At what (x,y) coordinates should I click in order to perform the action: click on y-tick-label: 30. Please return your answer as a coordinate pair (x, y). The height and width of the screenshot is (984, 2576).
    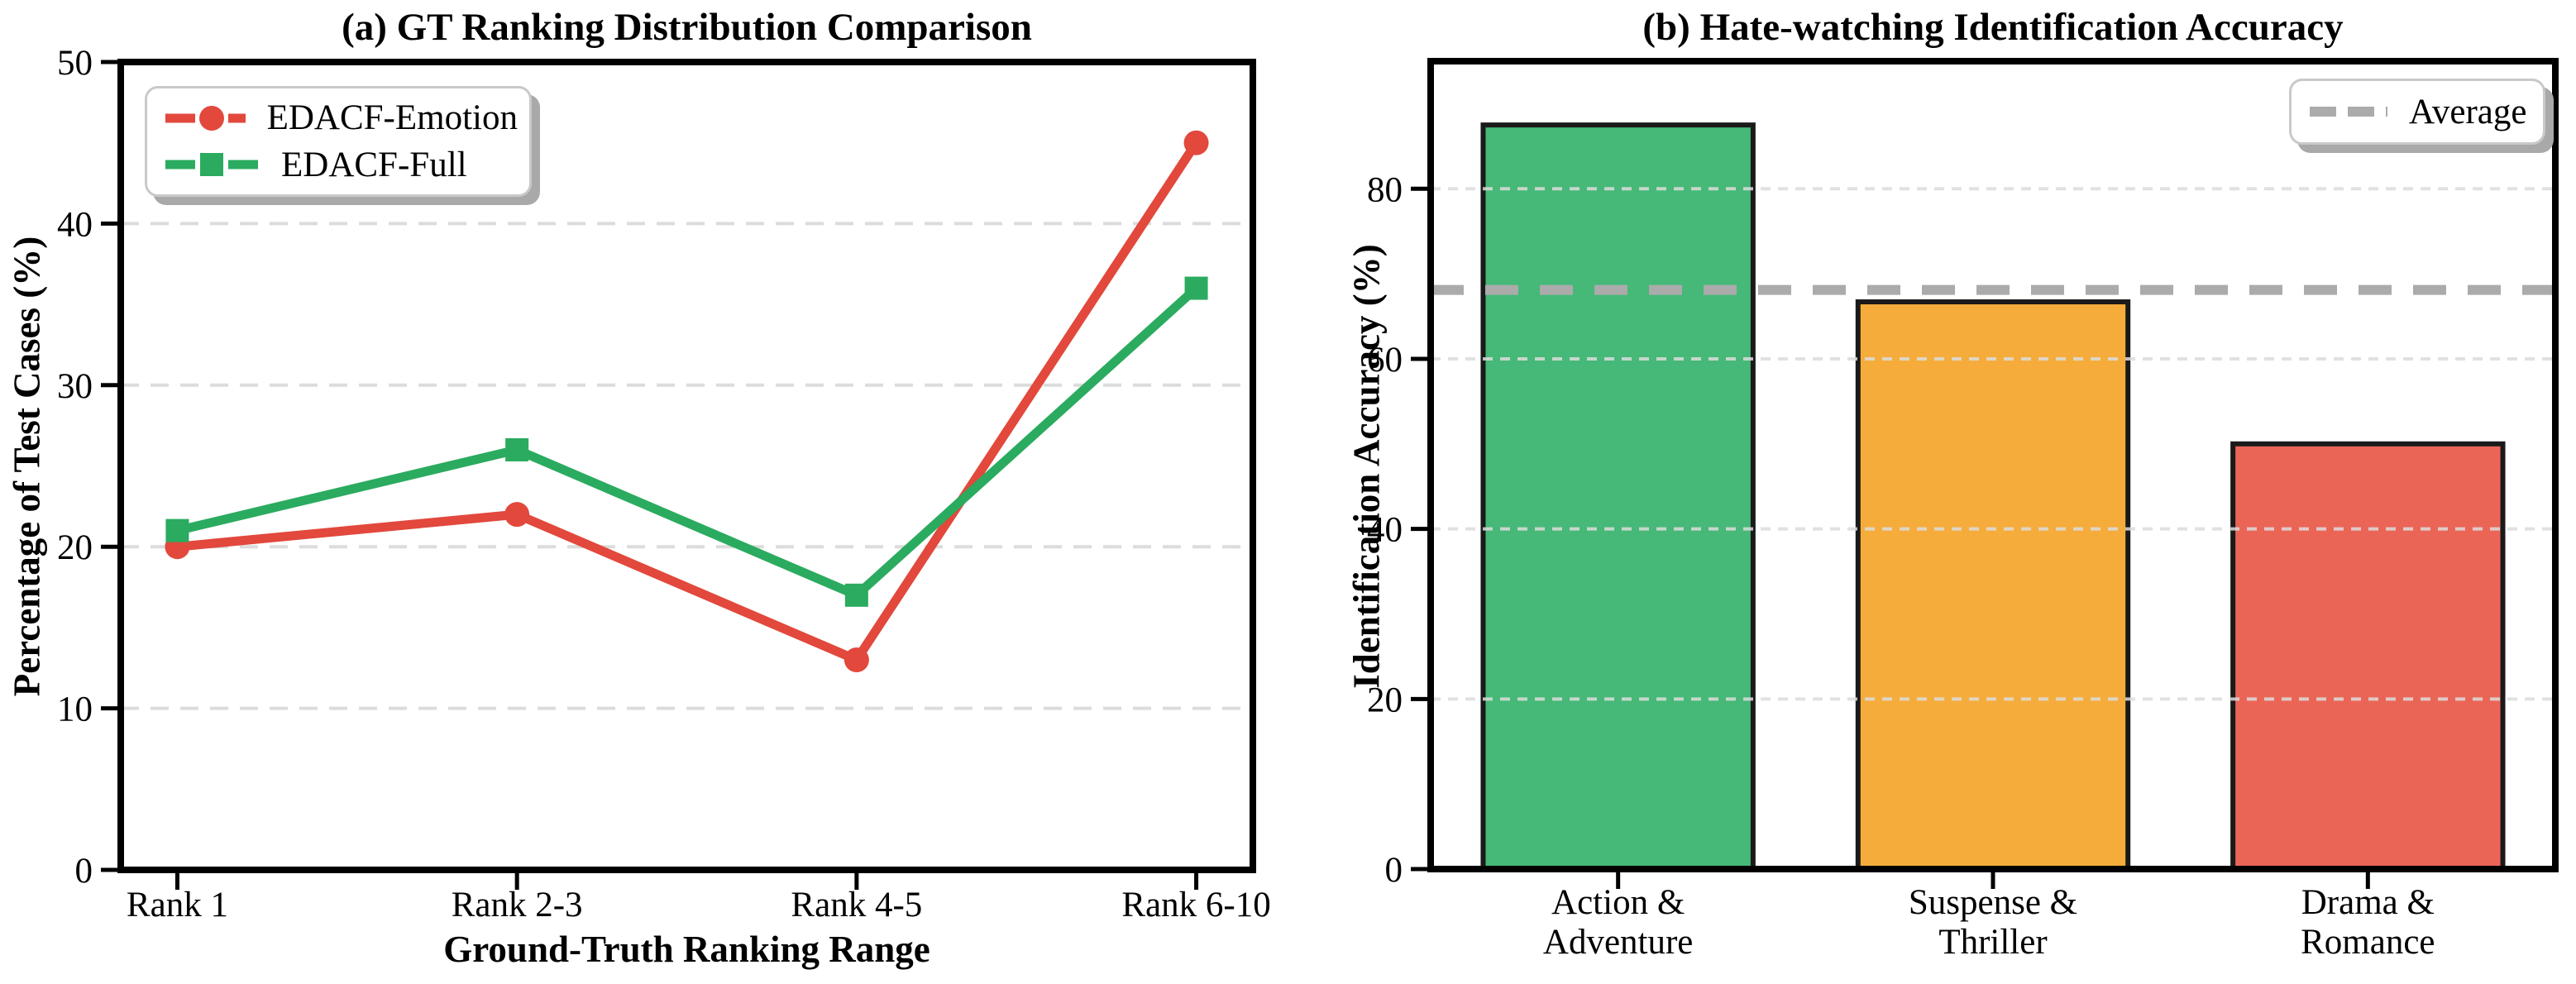
    Looking at the image, I should click on (75, 386).